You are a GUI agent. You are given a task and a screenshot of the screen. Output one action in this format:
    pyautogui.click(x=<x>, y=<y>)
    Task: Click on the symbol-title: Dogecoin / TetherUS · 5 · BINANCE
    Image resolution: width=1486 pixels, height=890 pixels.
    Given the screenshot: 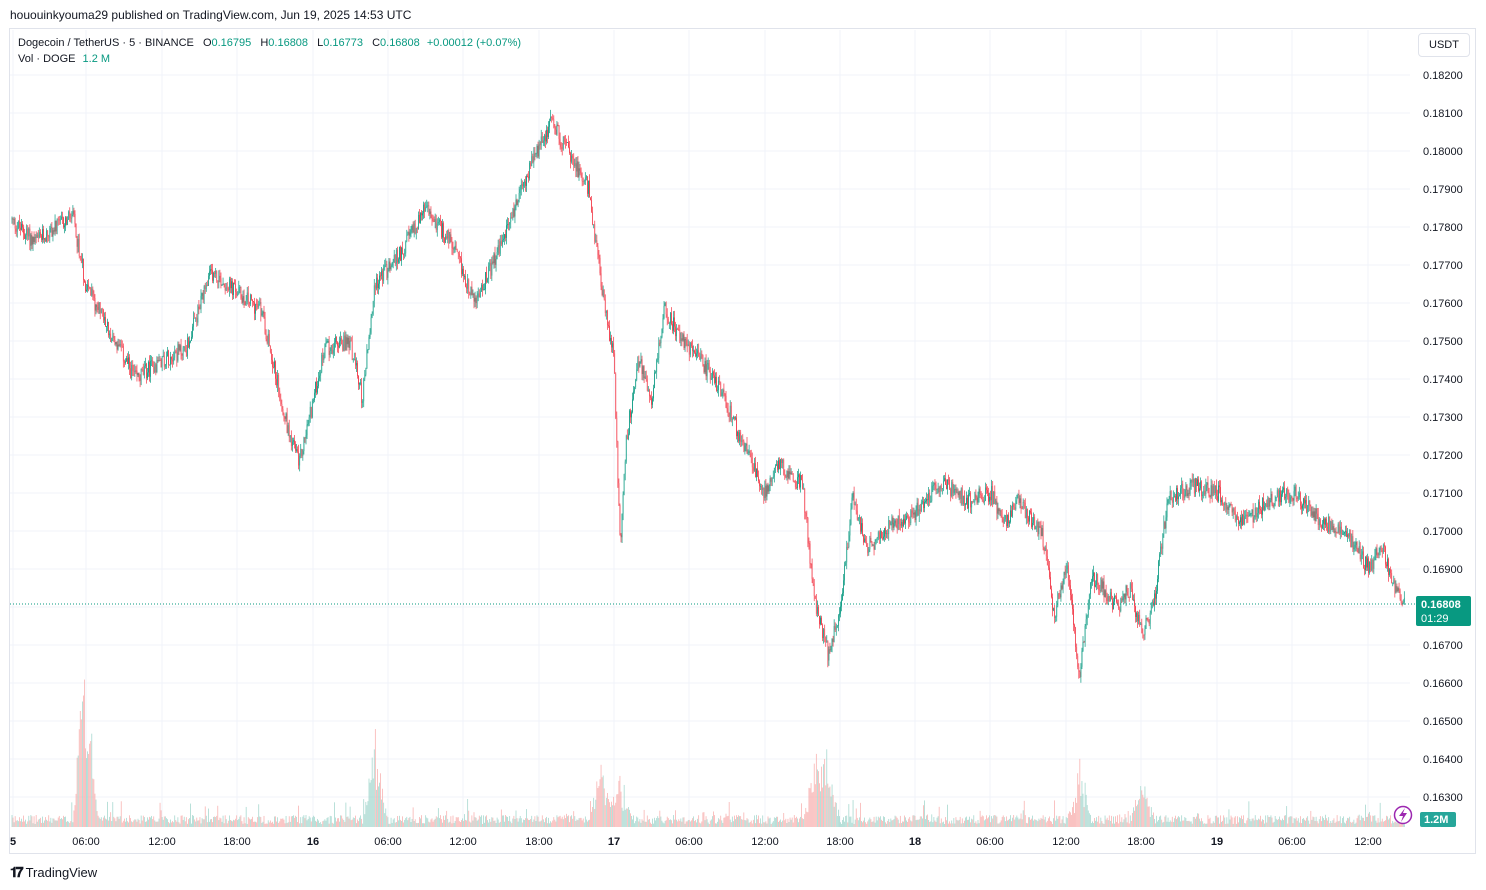 What is the action you would take?
    pyautogui.click(x=106, y=43)
    